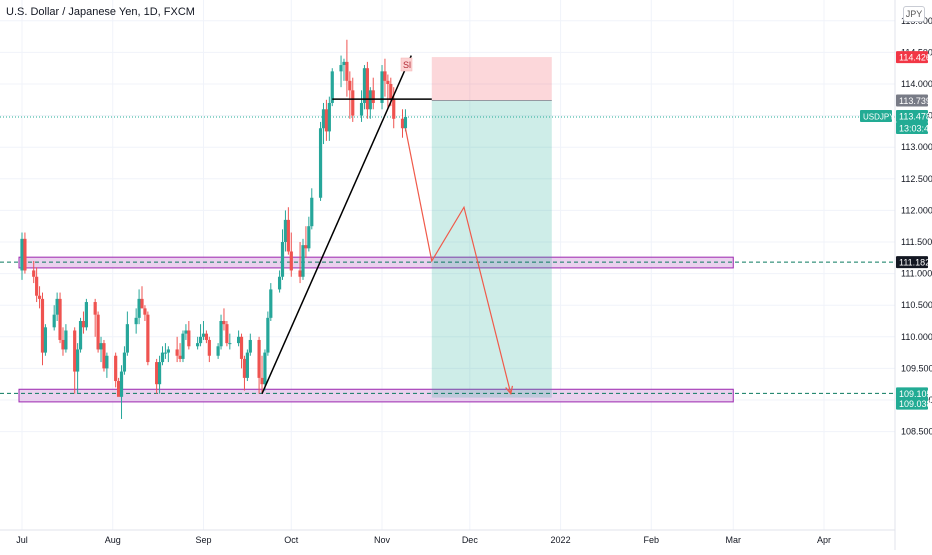 The image size is (932, 555). What do you see at coordinates (376, 262) in the screenshot?
I see `zone-resistance-support` at bounding box center [376, 262].